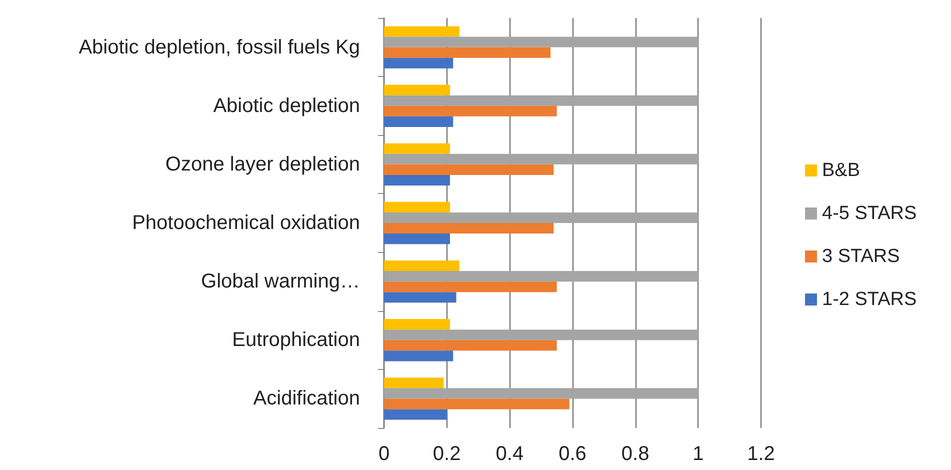 The image size is (951, 470). Describe the element at coordinates (761, 454) in the screenshot. I see `x-tick-label: 1.2` at that location.